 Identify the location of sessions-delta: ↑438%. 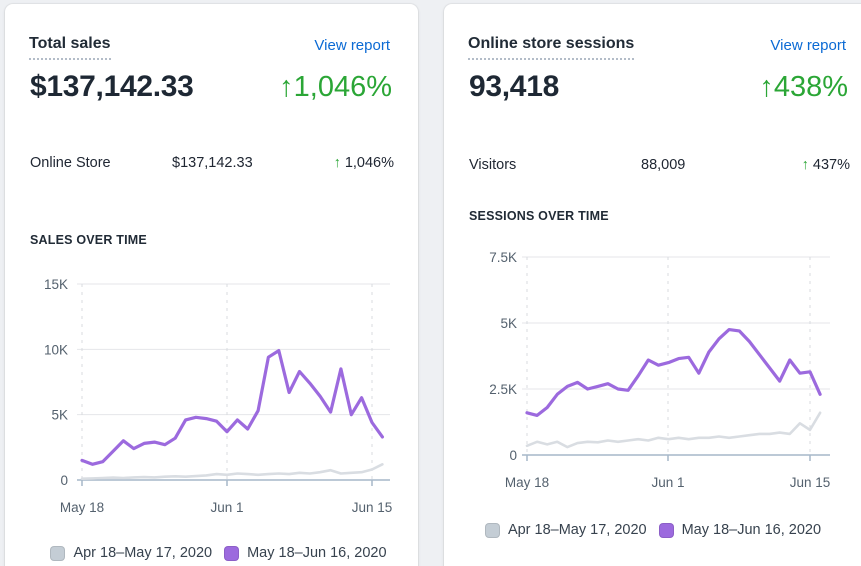
(803, 87).